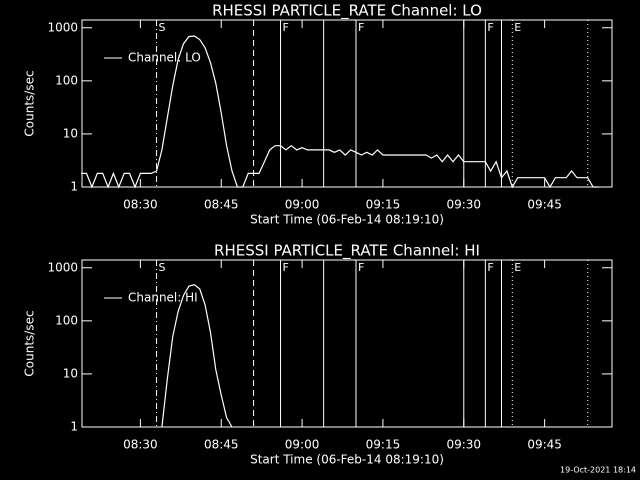  I want to click on chart-title: RHESSI PARTICLE_RATE Channel: LO, so click(347, 11).